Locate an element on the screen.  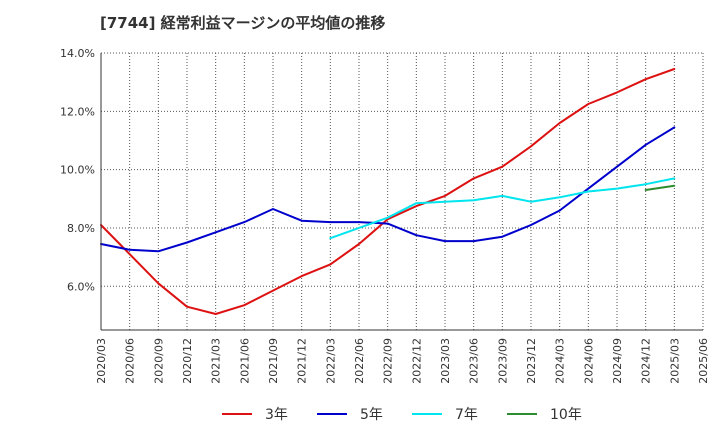
x-tick-label: 2021/12 is located at coordinates (302, 361).